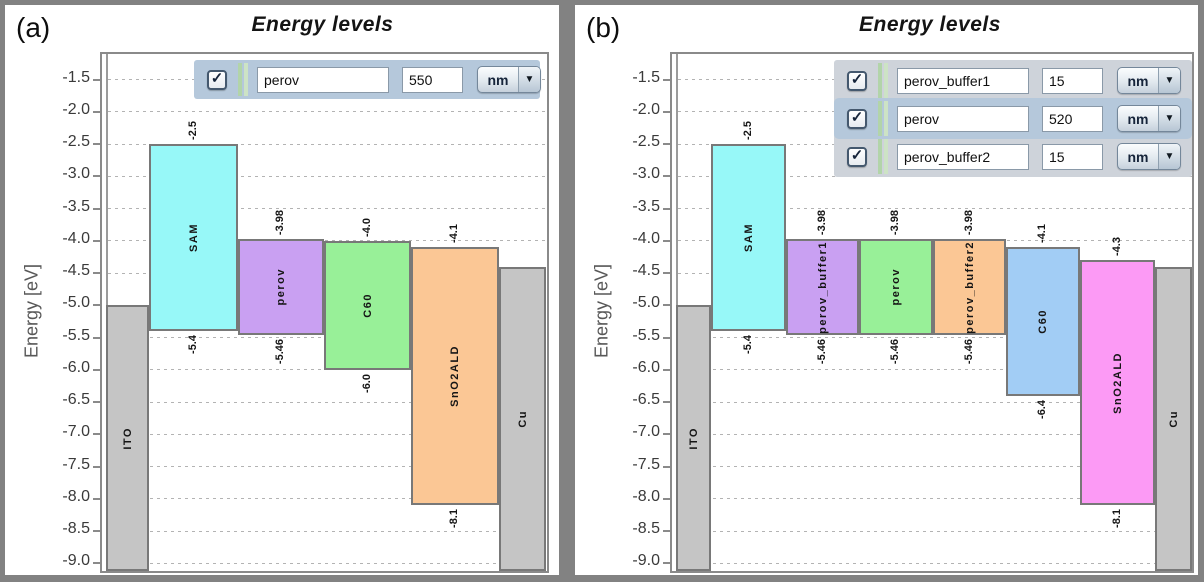 The image size is (1204, 582). Describe the element at coordinates (1042, 234) in the screenshot. I see `energy-value-label: -4.1` at that location.